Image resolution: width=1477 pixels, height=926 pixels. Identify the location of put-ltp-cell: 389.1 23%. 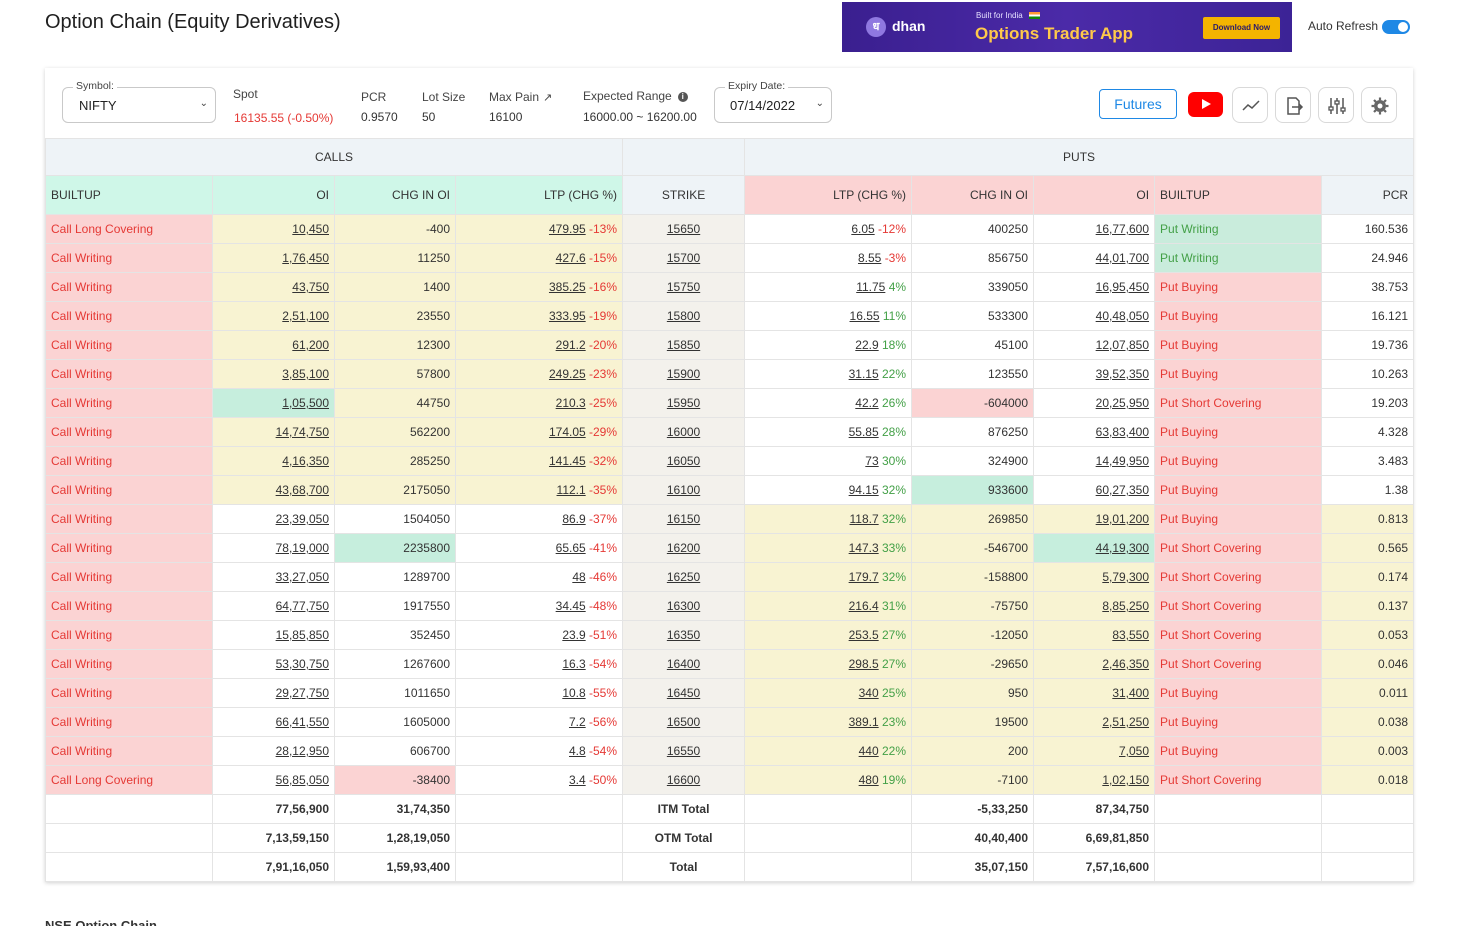
(828, 722).